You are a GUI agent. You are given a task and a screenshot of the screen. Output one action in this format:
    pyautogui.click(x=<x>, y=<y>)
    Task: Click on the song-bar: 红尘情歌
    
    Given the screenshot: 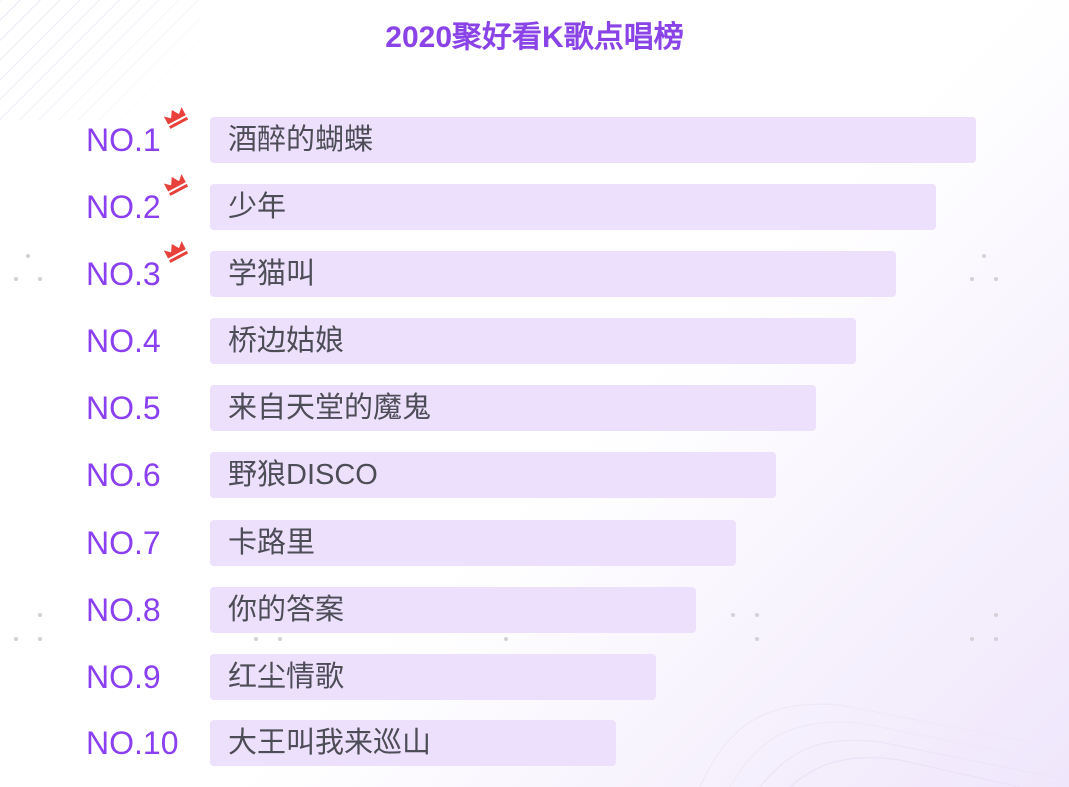 What is the action you would take?
    pyautogui.click(x=433, y=677)
    